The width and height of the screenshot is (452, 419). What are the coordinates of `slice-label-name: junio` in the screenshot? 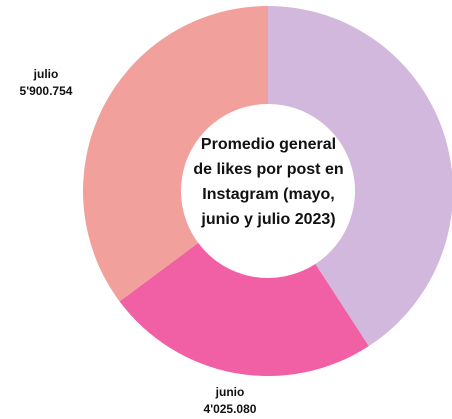 It's located at (230, 392).